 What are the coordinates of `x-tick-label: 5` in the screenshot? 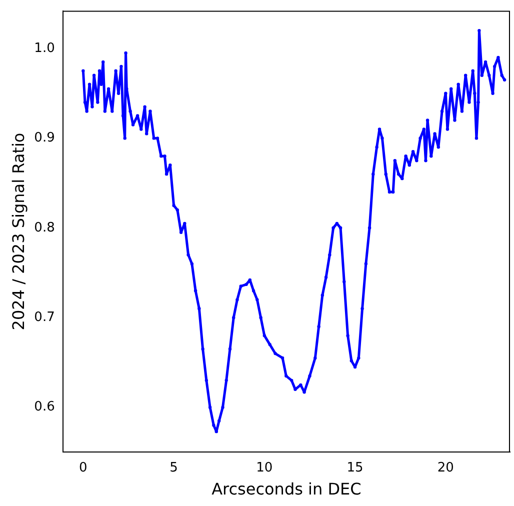 It's located at (174, 468).